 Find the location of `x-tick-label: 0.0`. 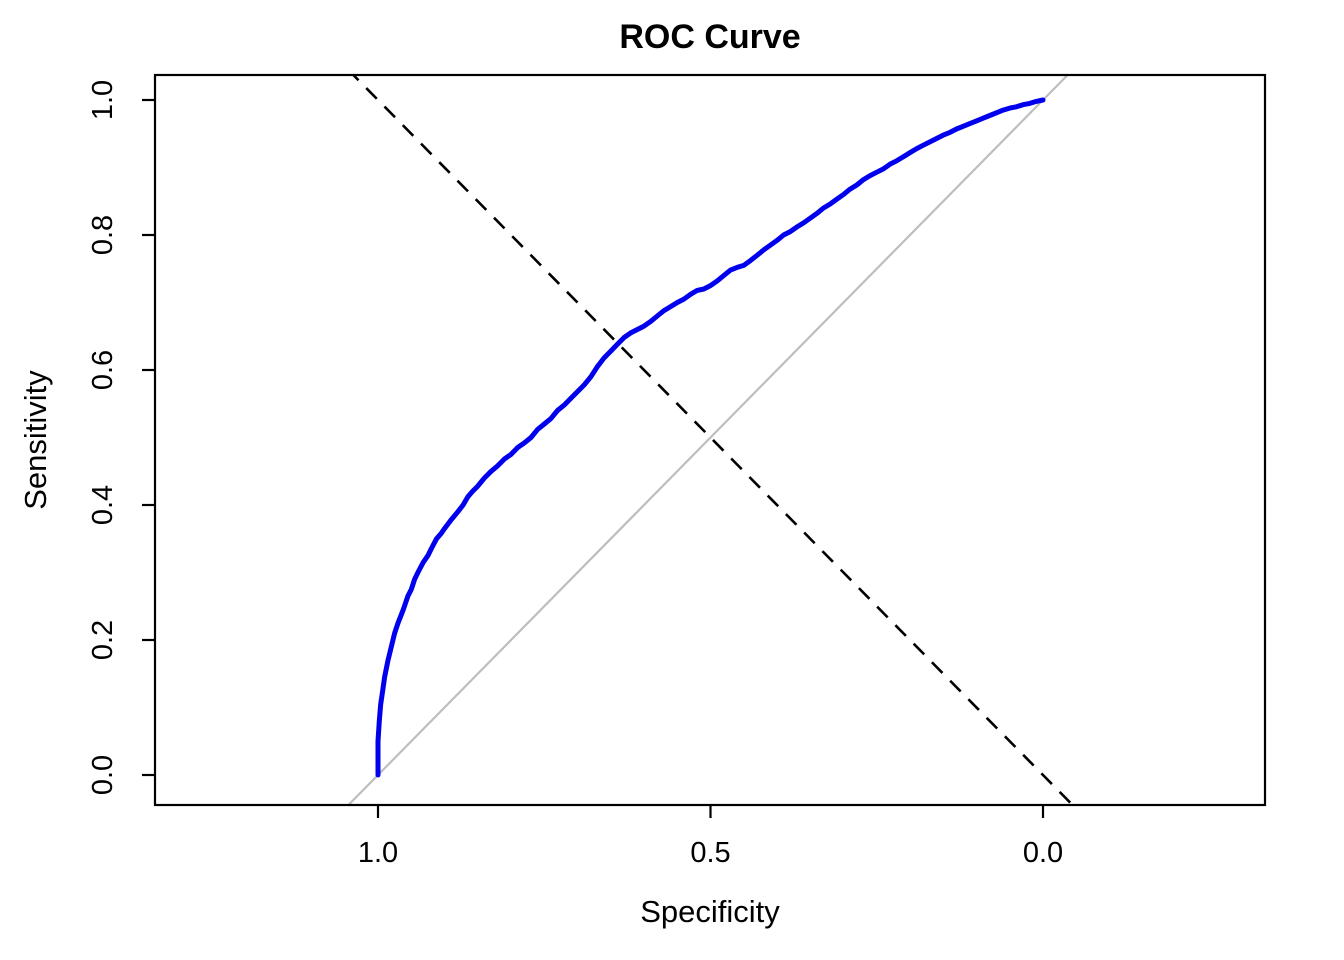

x-tick-label: 0.0 is located at coordinates (1043, 853).